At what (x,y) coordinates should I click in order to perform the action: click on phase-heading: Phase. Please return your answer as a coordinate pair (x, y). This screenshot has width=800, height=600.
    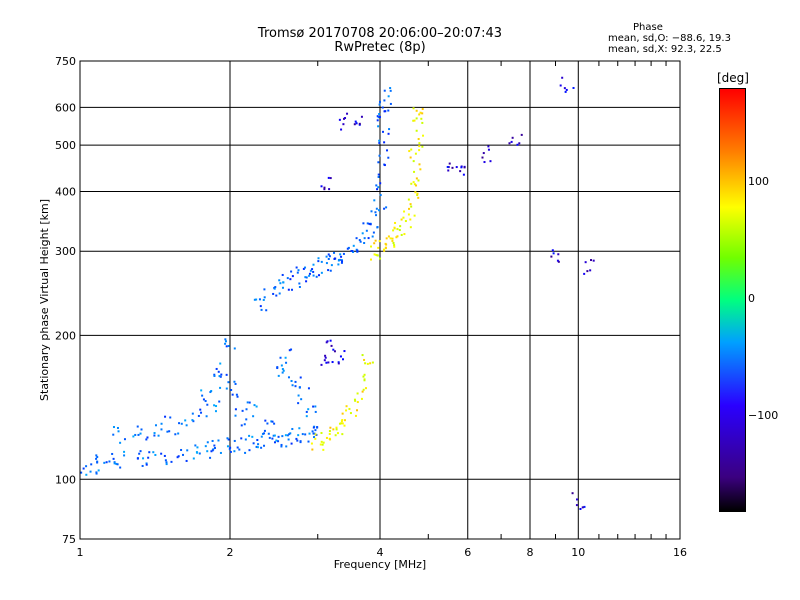
    Looking at the image, I should click on (648, 27).